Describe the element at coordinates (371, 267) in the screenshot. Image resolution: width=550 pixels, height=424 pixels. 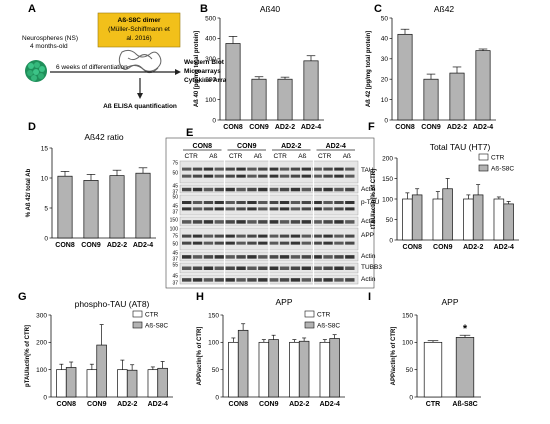
I see `blot-marker-6: TUBB3` at that location.